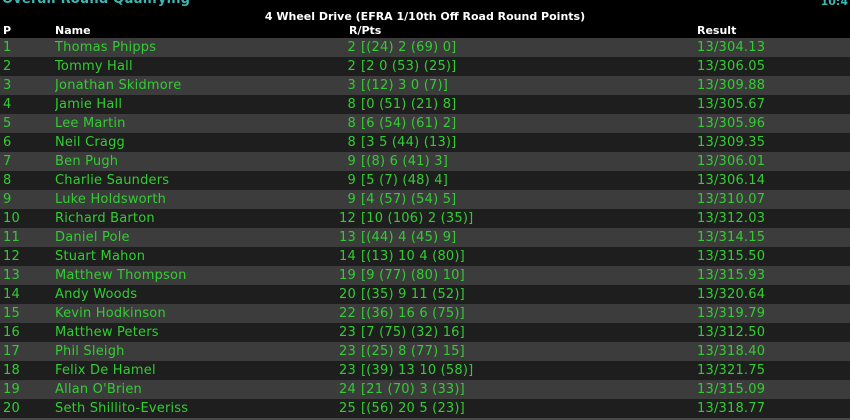 The image size is (850, 420). Describe the element at coordinates (7, 199) in the screenshot. I see `position-cell: 9` at that location.